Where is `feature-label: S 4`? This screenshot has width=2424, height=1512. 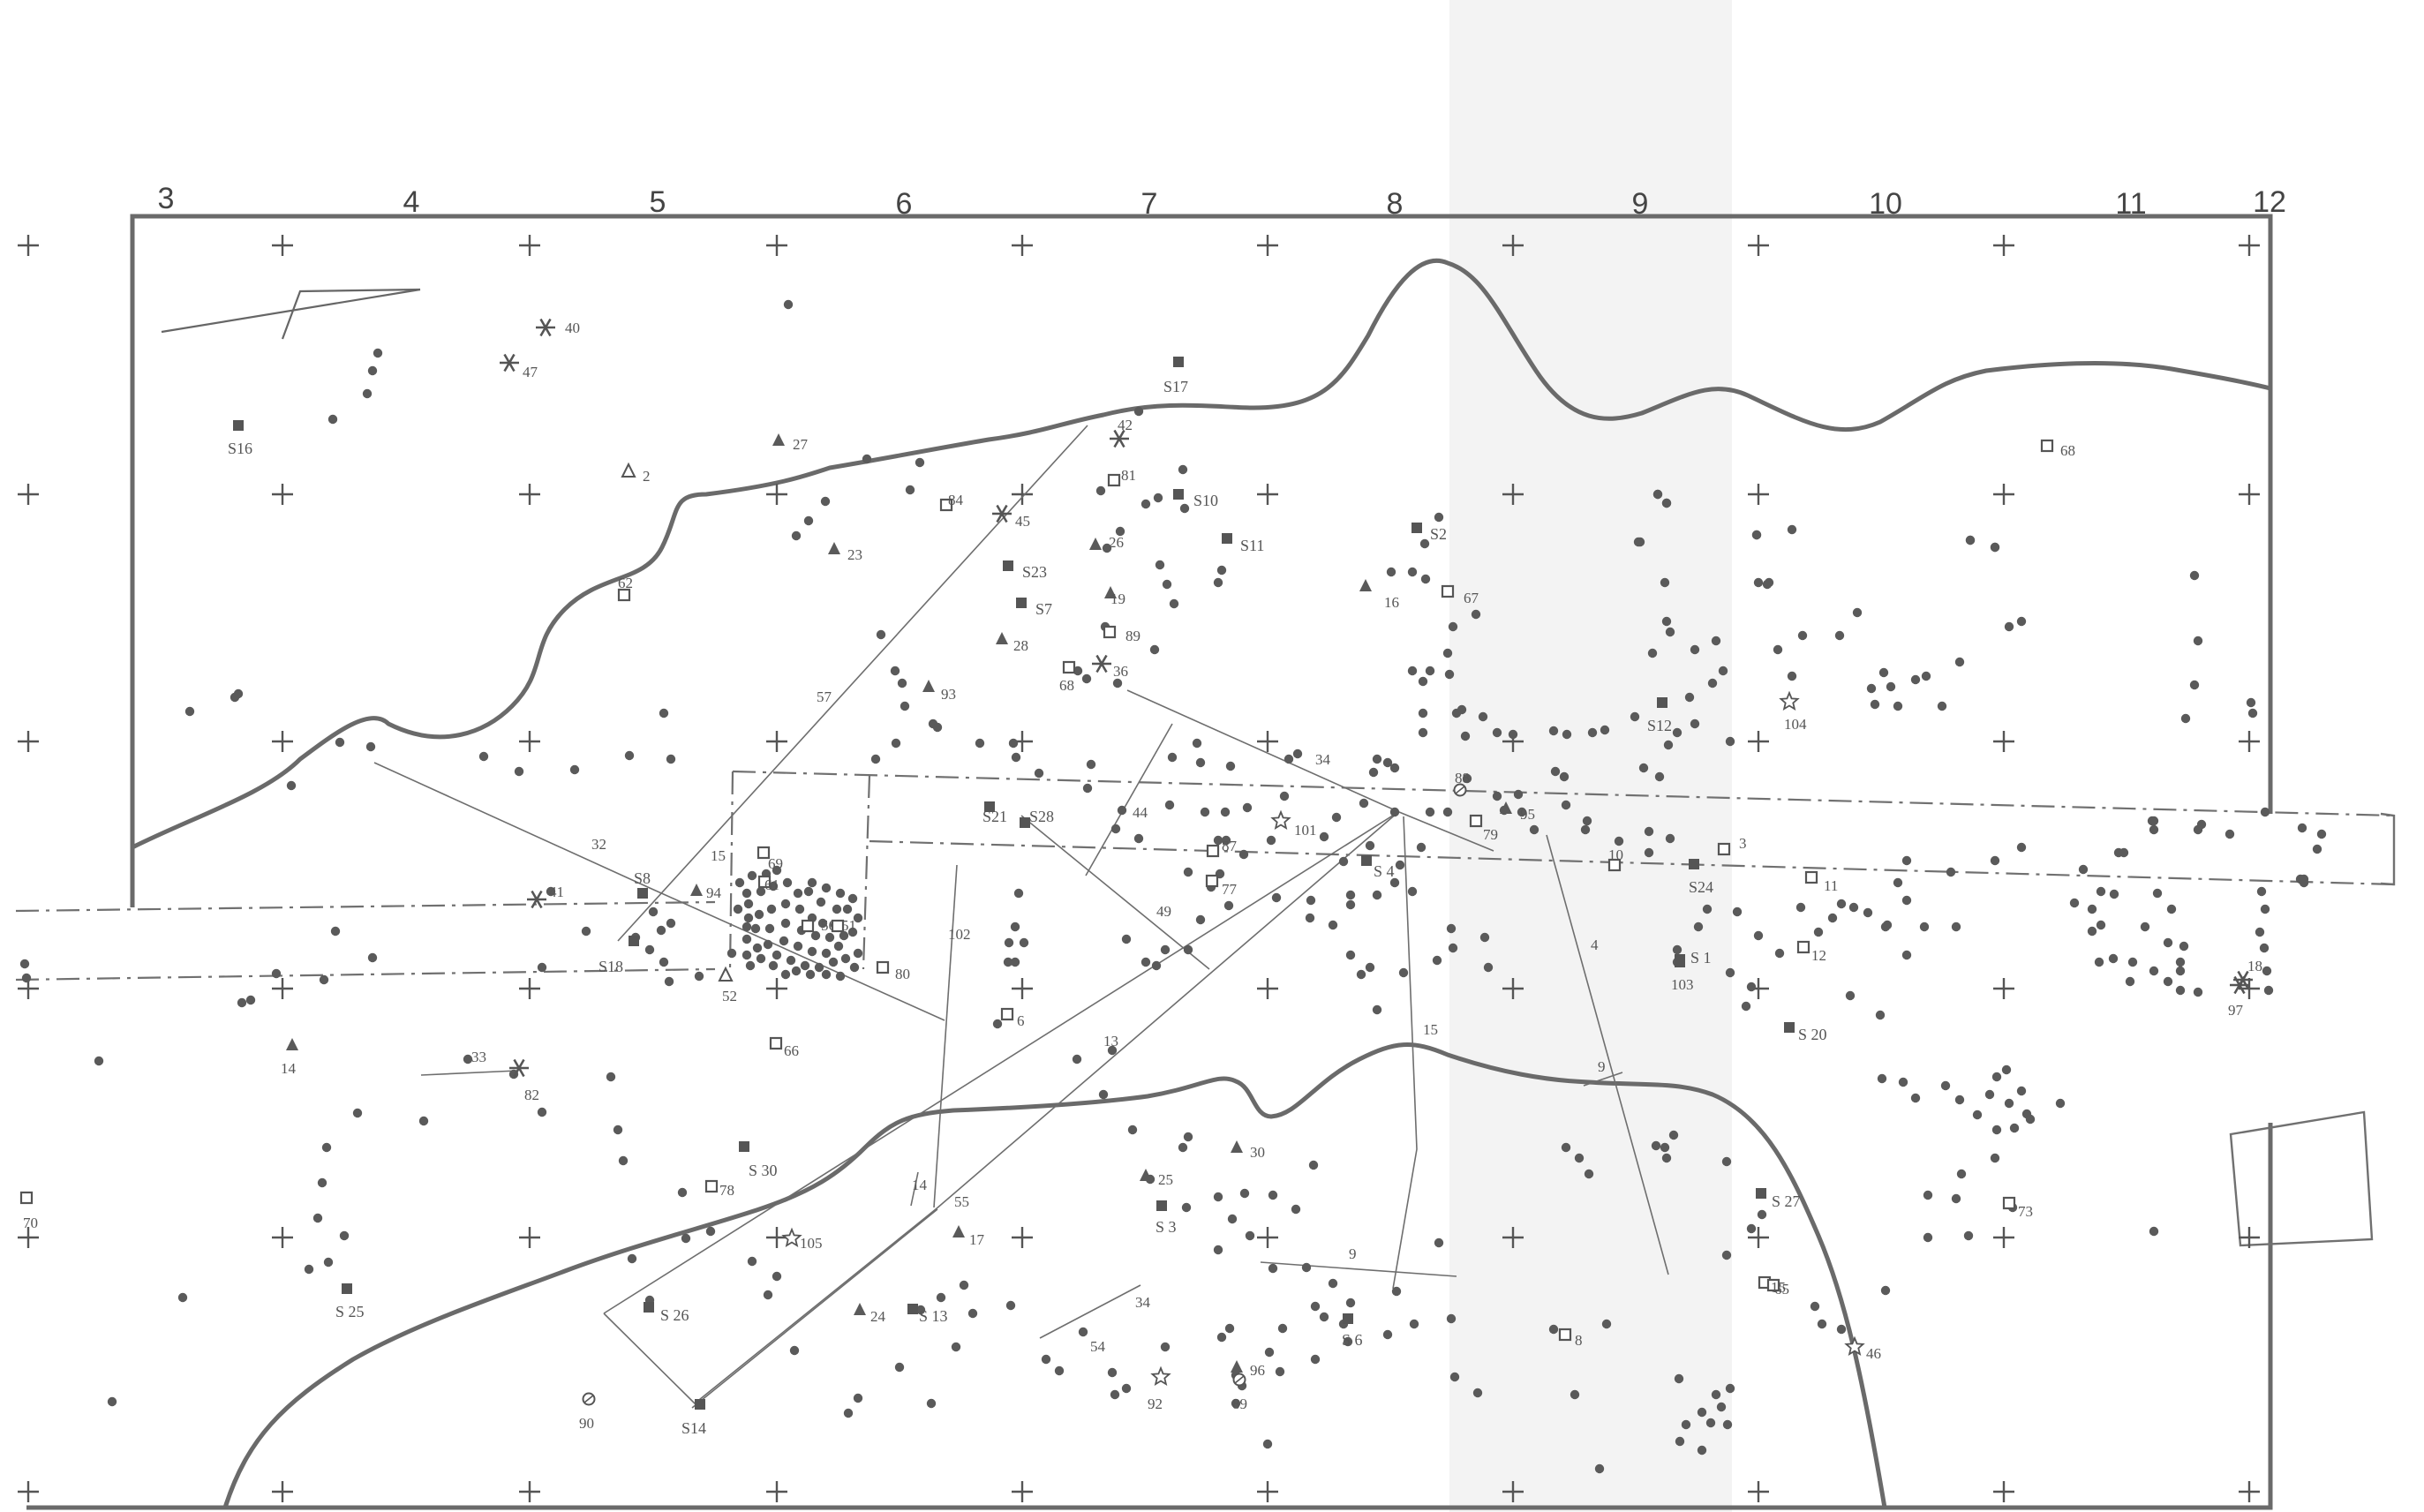 feature-label: S 4 is located at coordinates (1384, 871).